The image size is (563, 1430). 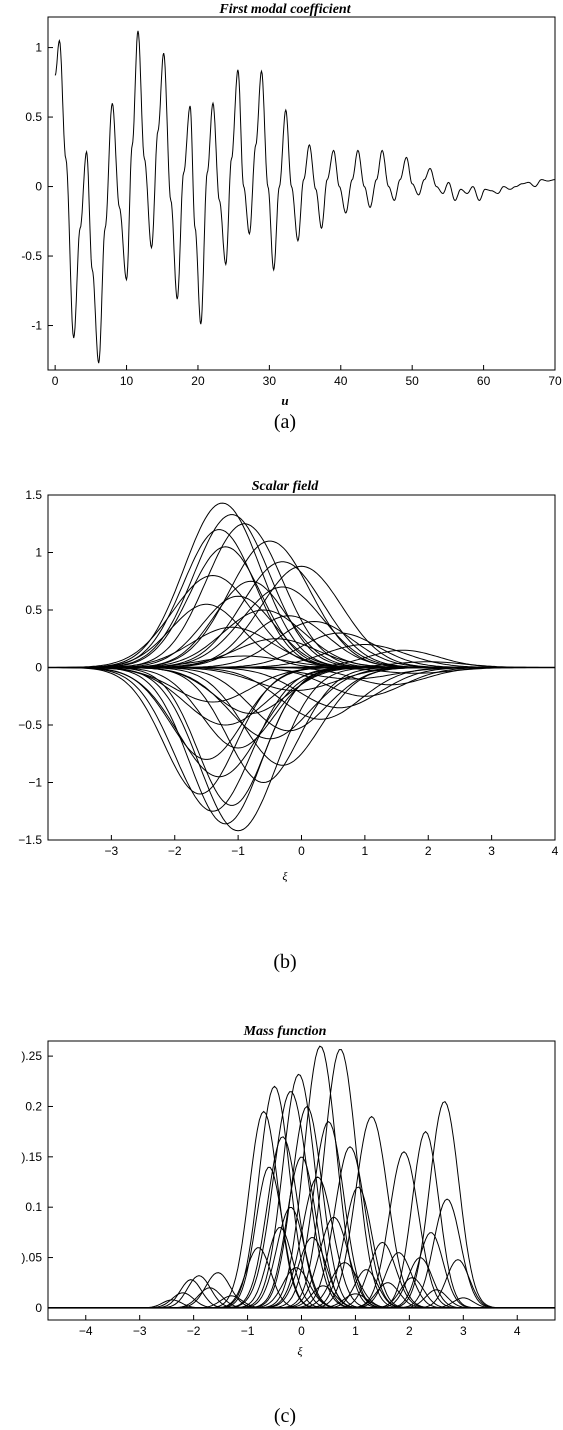 I want to click on chart-b-title: Scalar field, so click(x=285, y=486).